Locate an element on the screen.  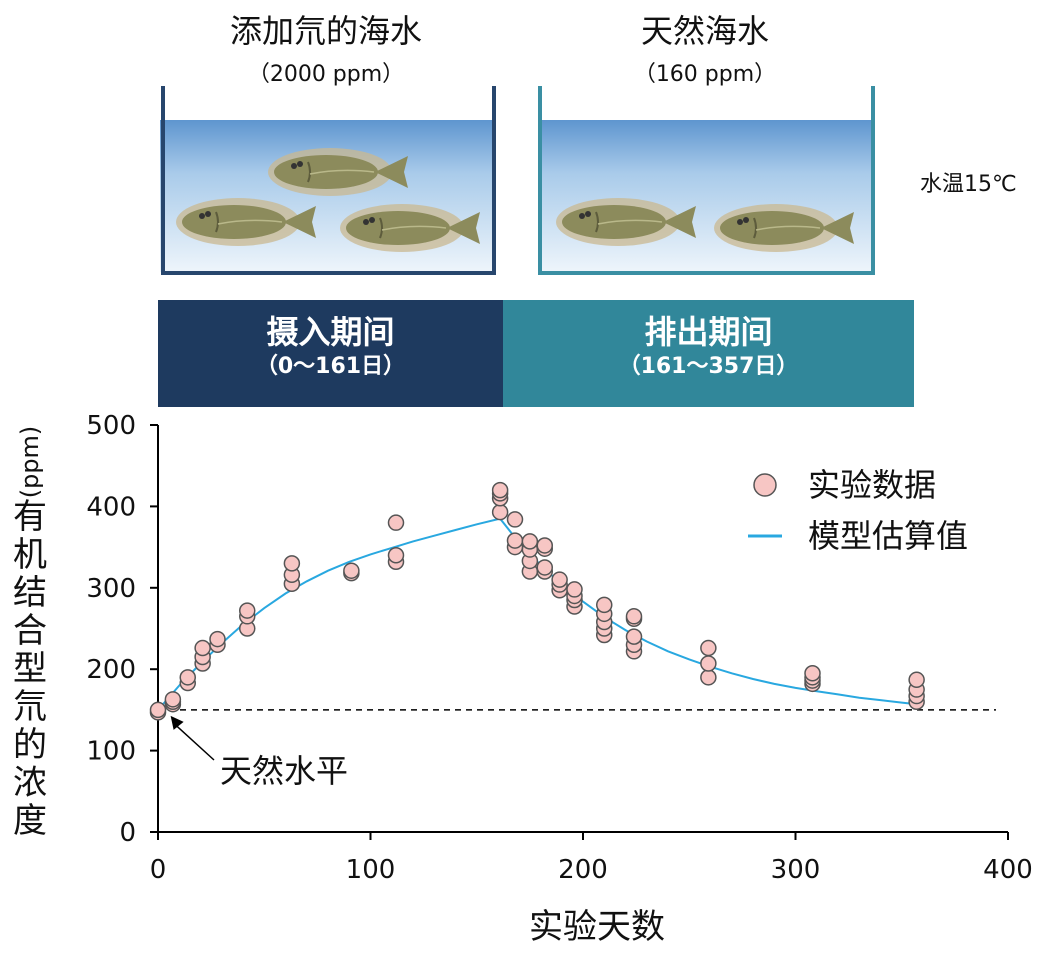
y-axis-label-char: 合 is located at coordinates (30, 631).